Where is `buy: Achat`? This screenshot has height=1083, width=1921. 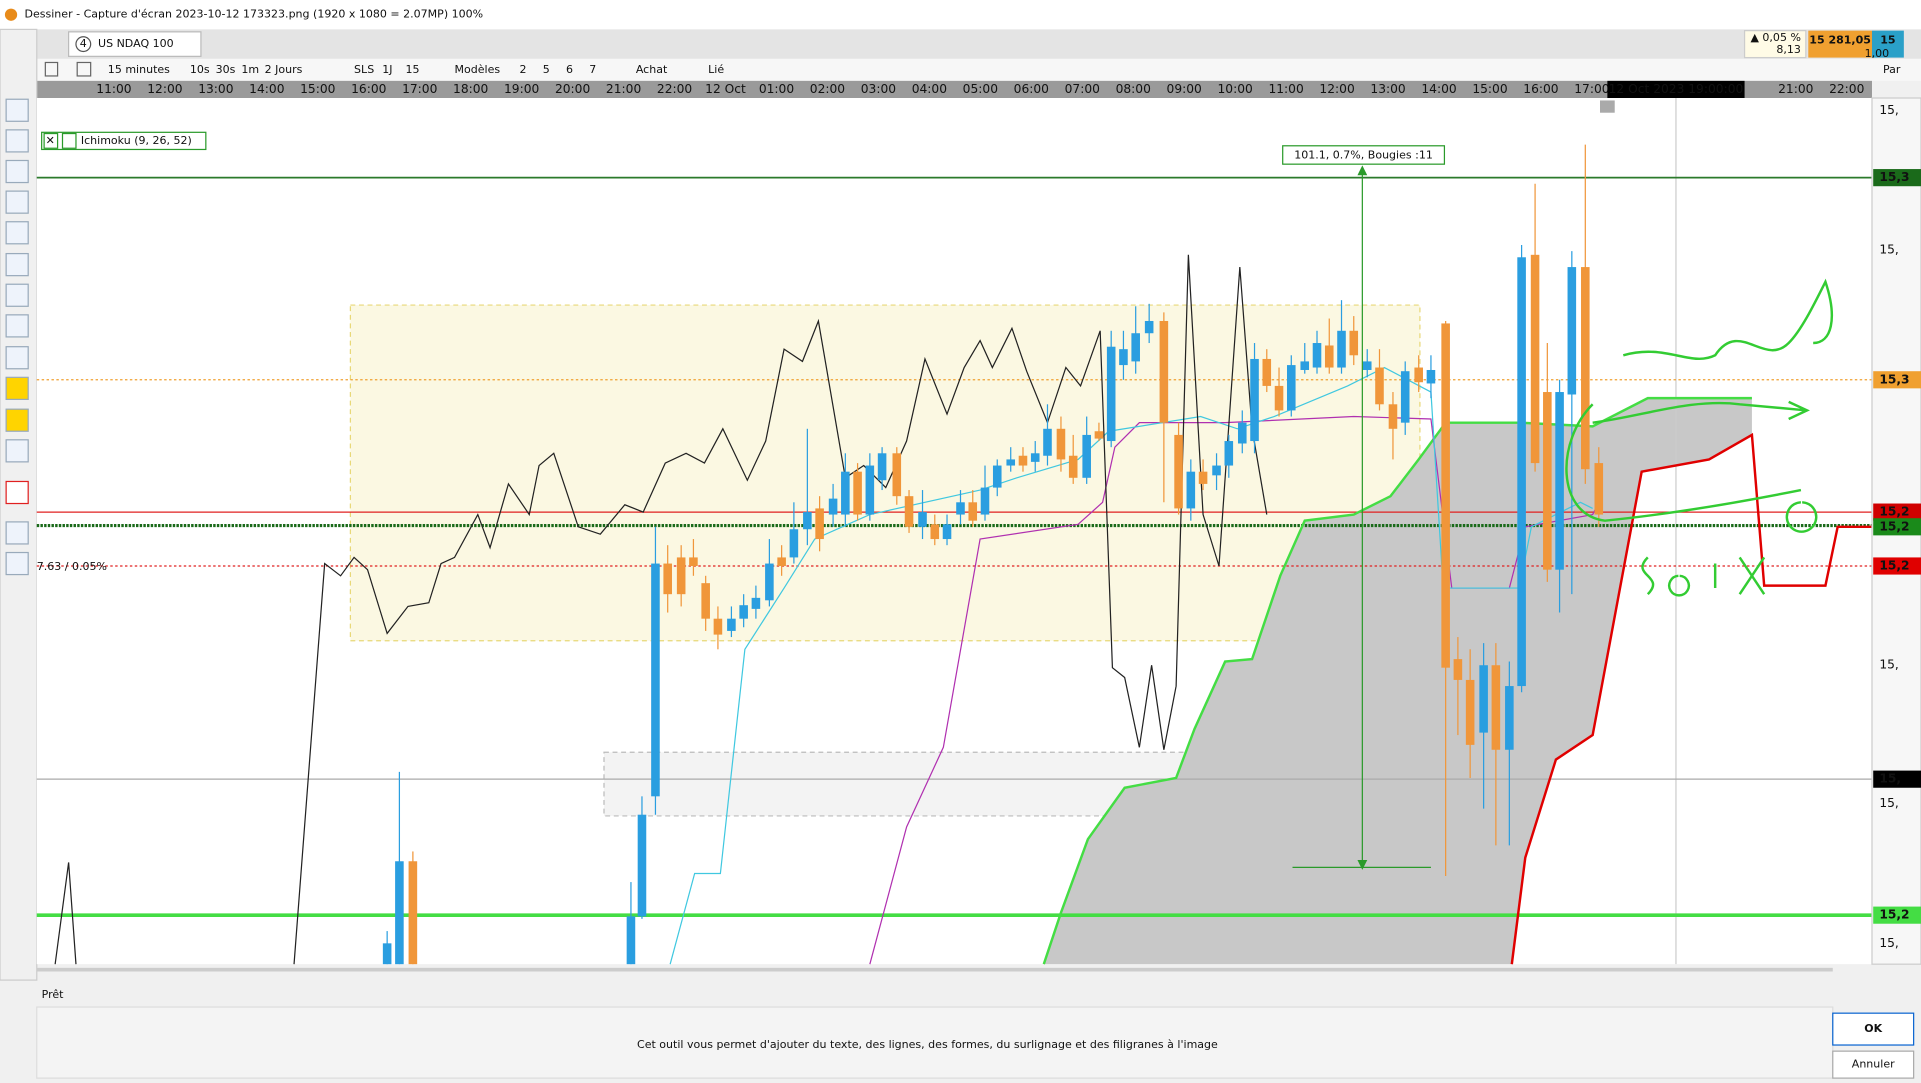
buy: Achat is located at coordinates (652, 69).